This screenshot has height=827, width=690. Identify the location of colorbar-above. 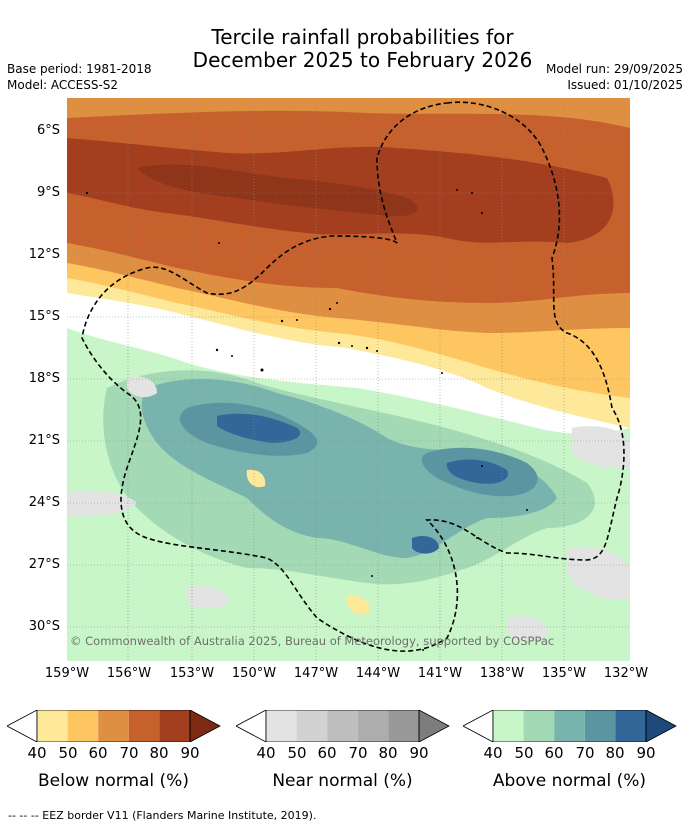
(570, 726).